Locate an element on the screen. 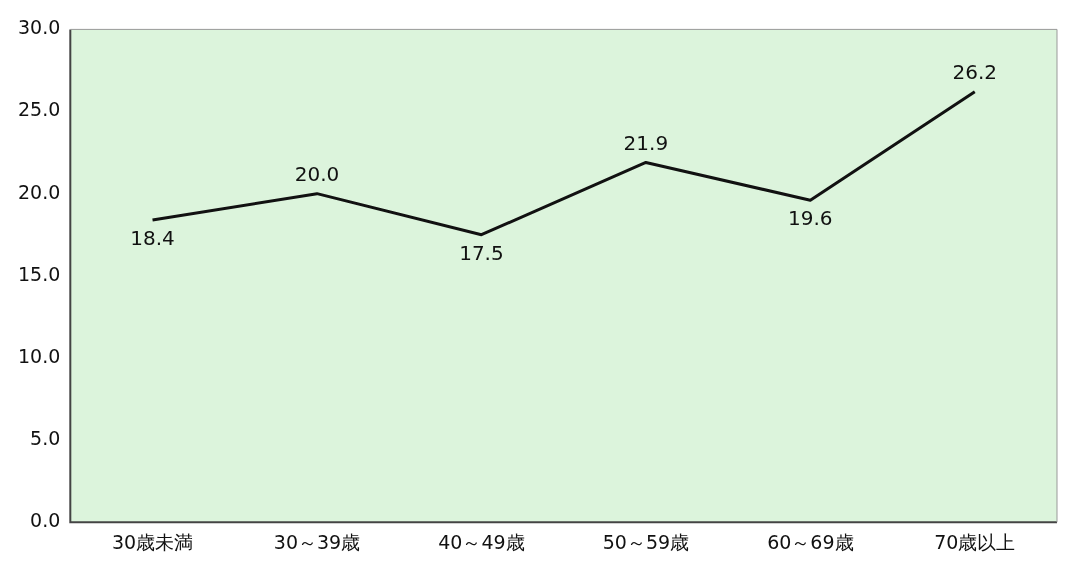 This screenshot has height=573, width=1069. data-label: 19.6 is located at coordinates (810, 218).